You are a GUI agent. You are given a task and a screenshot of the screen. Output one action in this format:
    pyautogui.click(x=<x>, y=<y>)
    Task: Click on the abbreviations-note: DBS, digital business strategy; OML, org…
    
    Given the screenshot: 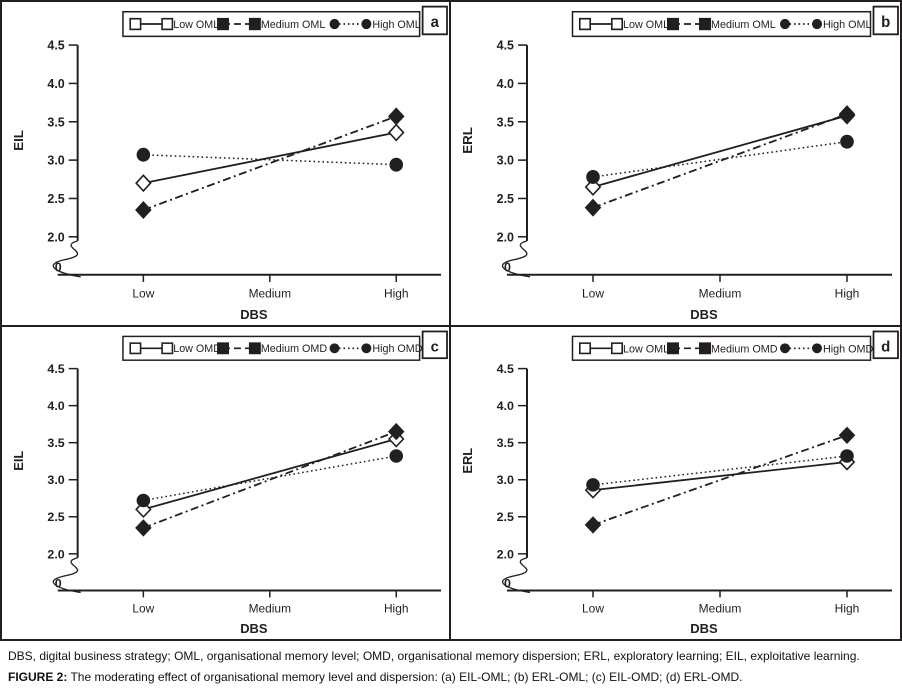 What is the action you would take?
    pyautogui.click(x=434, y=656)
    